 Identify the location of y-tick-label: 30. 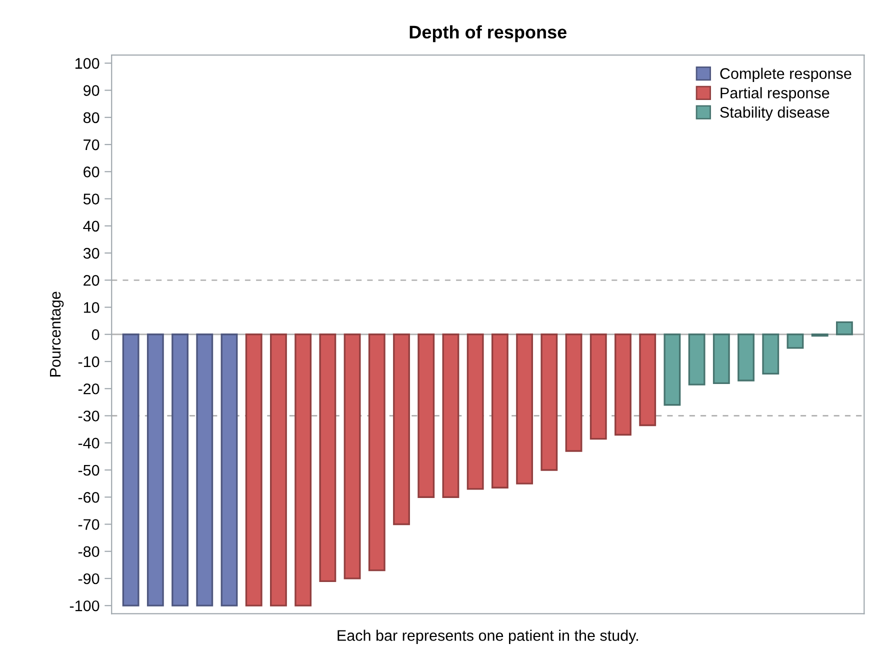
(91, 253).